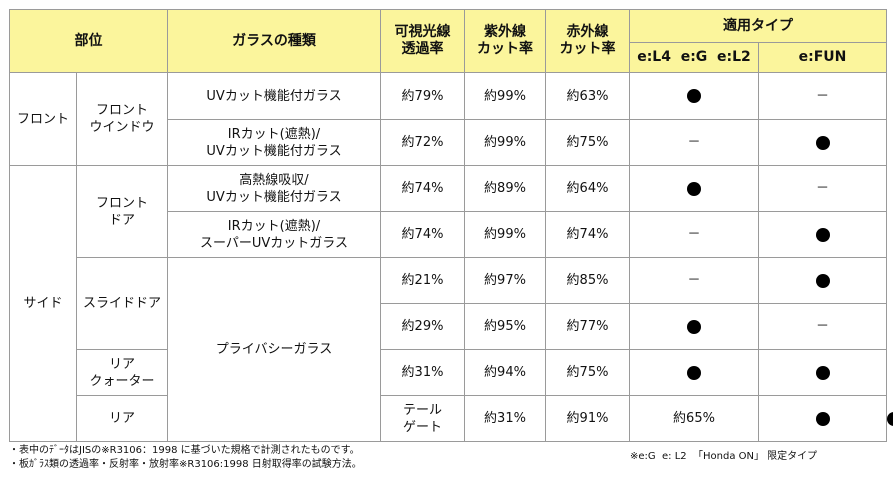  Describe the element at coordinates (122, 119) in the screenshot. I see `part-front-window: フロント ウインドウ` at that location.